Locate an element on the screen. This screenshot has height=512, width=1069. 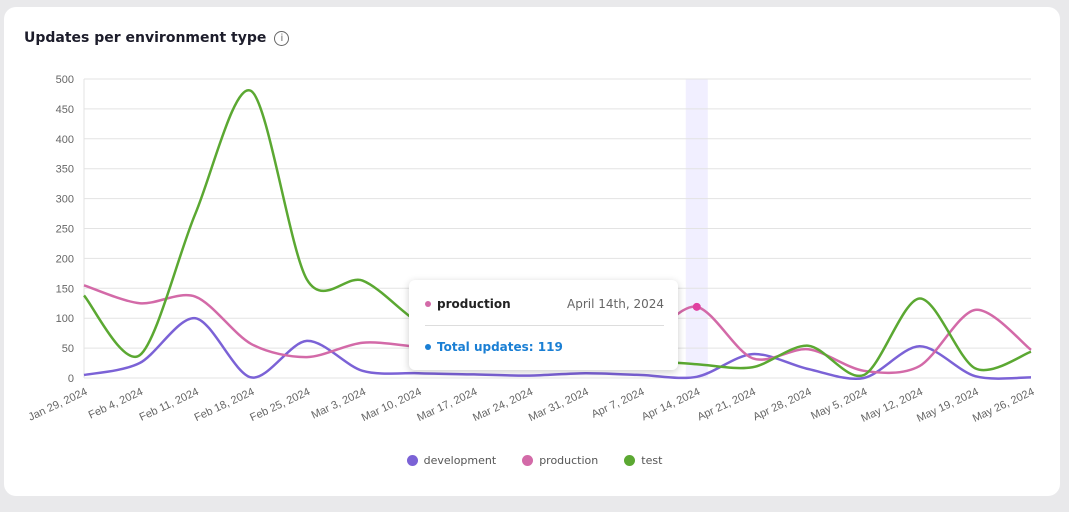
y-tick-label: 100 is located at coordinates (65, 319).